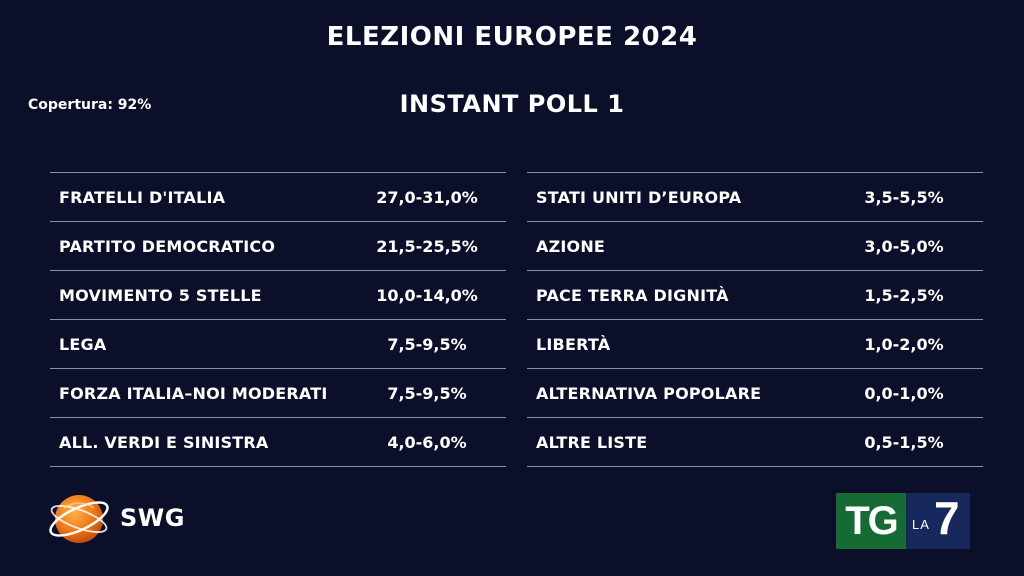 The height and width of the screenshot is (576, 1024). I want to click on party-name: PACE TERRA DIGNITÀ, so click(632, 295).